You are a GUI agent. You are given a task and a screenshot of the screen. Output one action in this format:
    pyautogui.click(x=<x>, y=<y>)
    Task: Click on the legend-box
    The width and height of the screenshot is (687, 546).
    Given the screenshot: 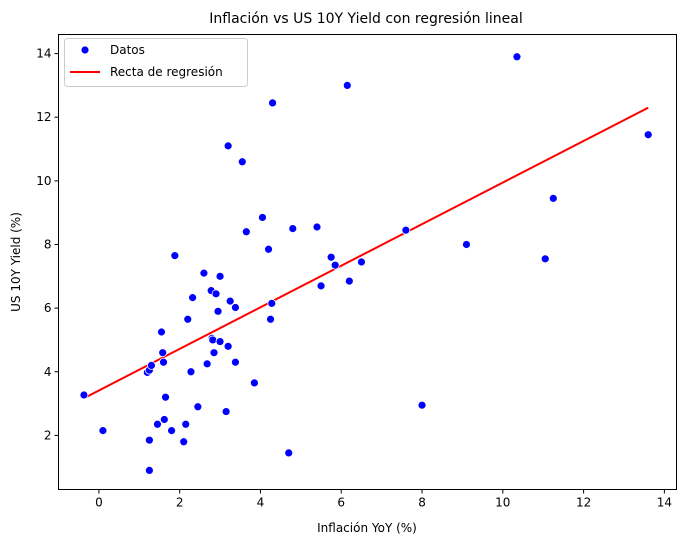 What is the action you would take?
    pyautogui.click(x=156, y=62)
    